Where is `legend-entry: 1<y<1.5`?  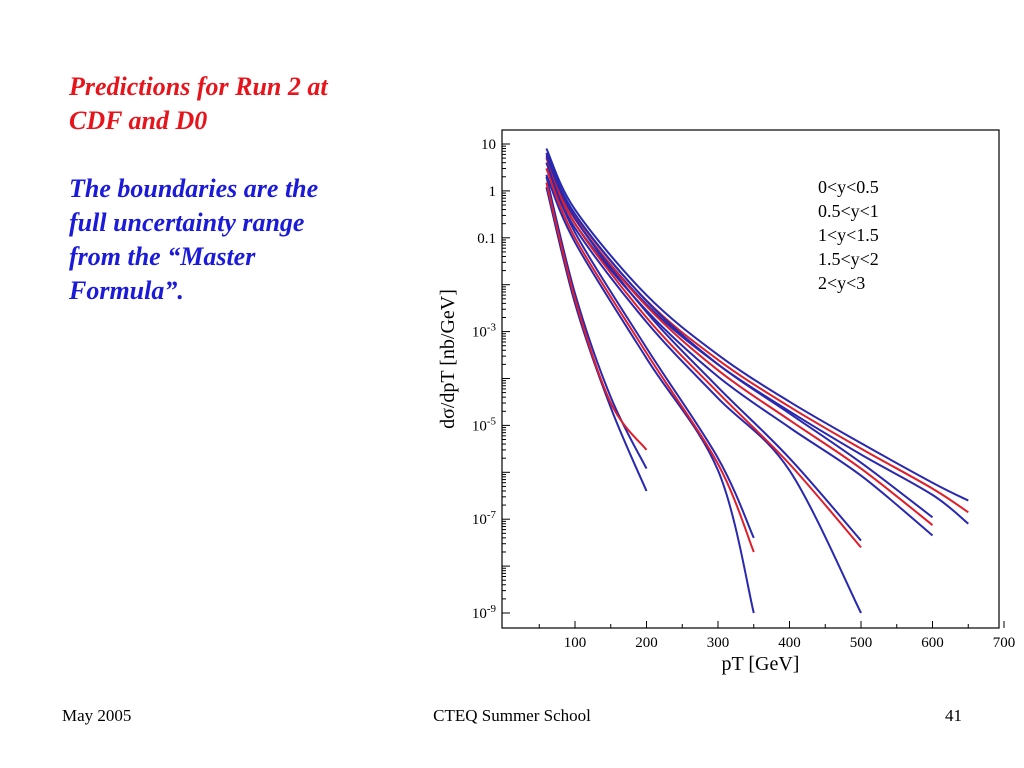 legend-entry: 1<y<1.5 is located at coordinates (848, 235).